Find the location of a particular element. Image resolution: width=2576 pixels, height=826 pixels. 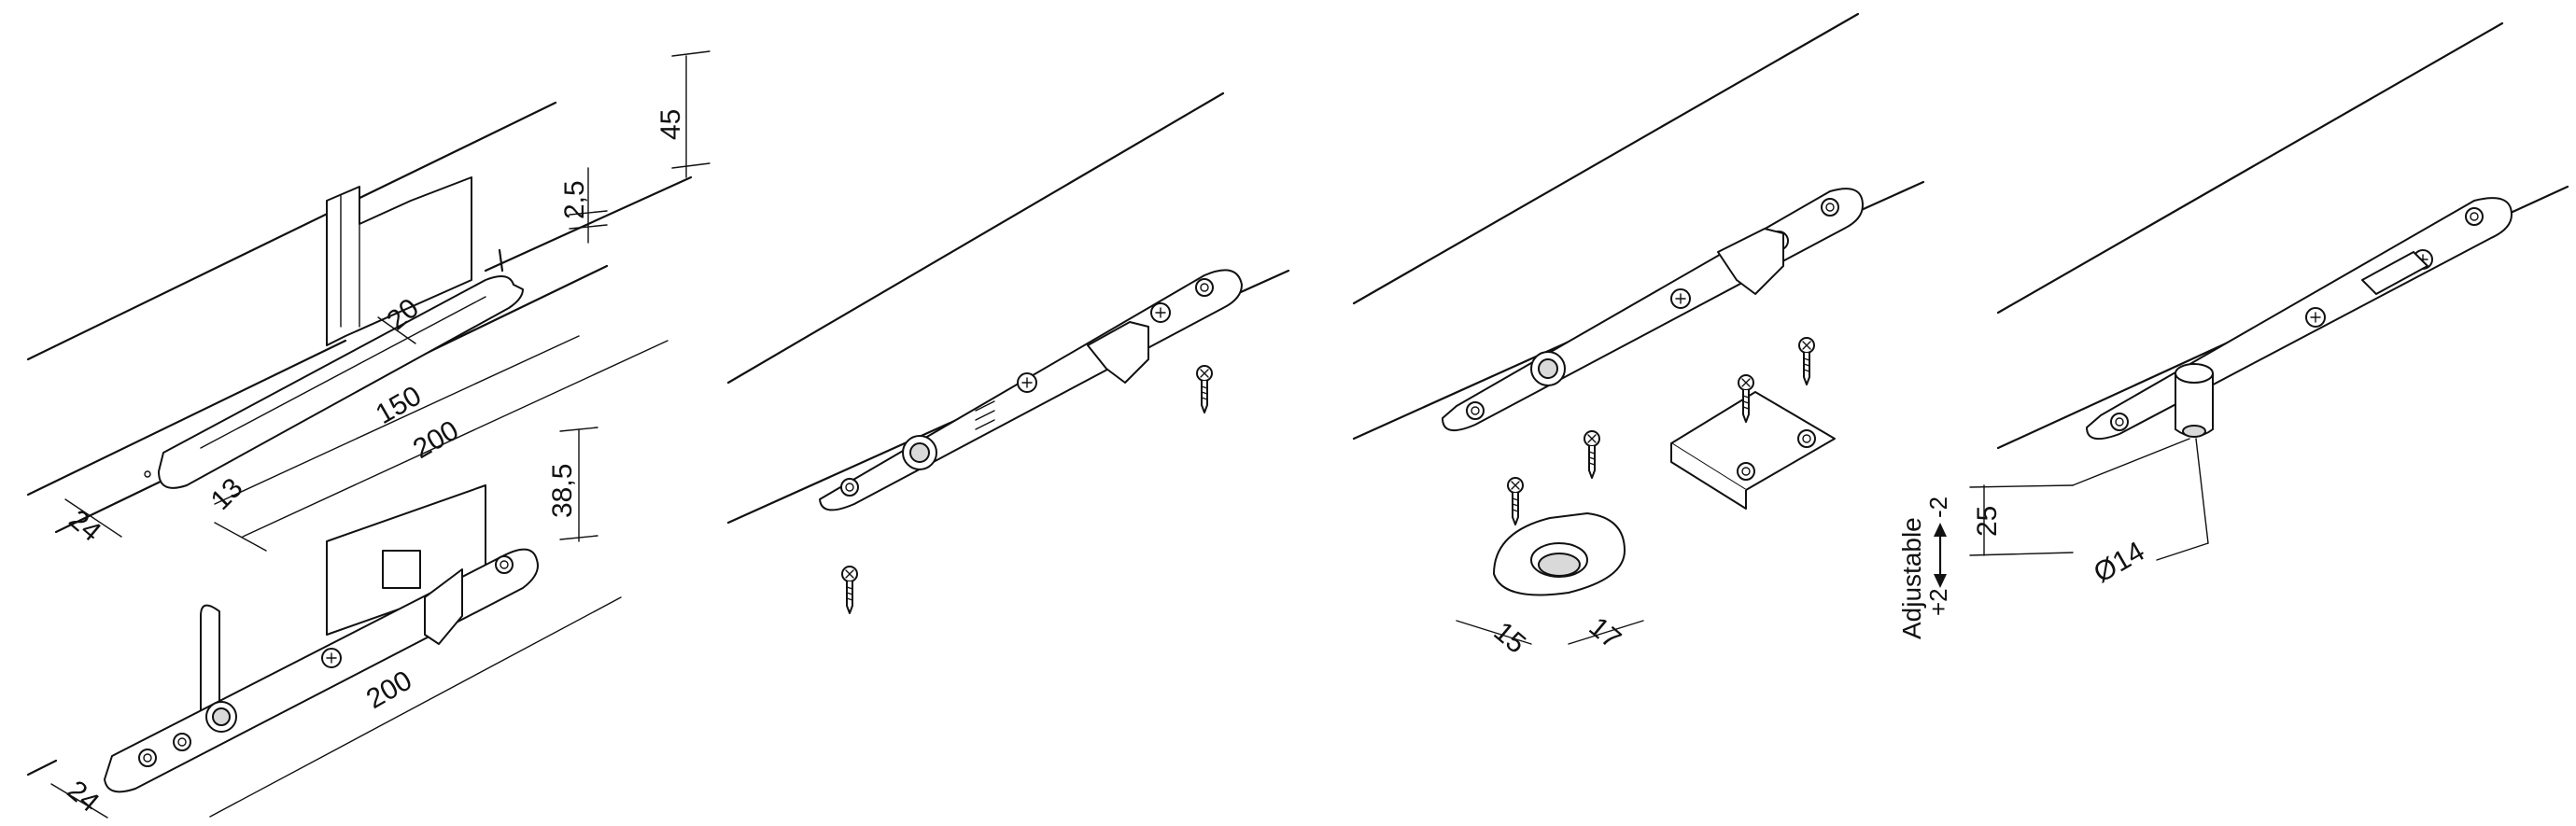

dim-200-top-label: 200 is located at coordinates (436, 439).